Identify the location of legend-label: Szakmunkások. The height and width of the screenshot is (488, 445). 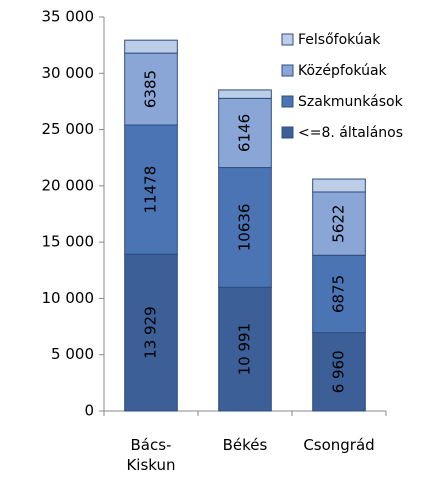
(351, 102).